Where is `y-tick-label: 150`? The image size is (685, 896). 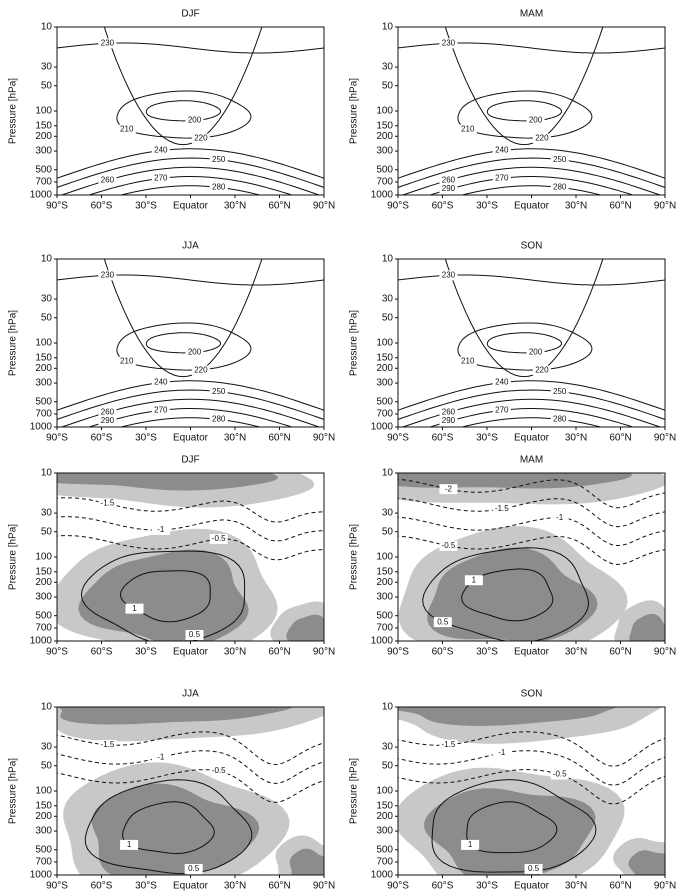 y-tick-label: 150 is located at coordinates (384, 805).